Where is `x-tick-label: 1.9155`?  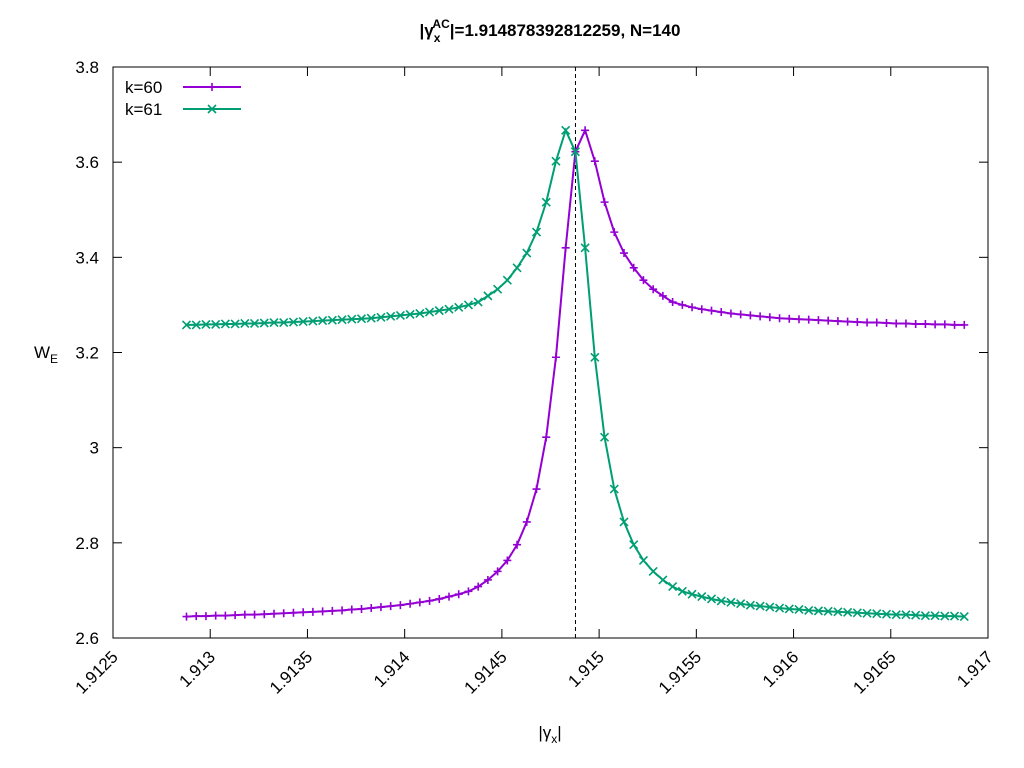 x-tick-label: 1.9155 is located at coordinates (680, 672).